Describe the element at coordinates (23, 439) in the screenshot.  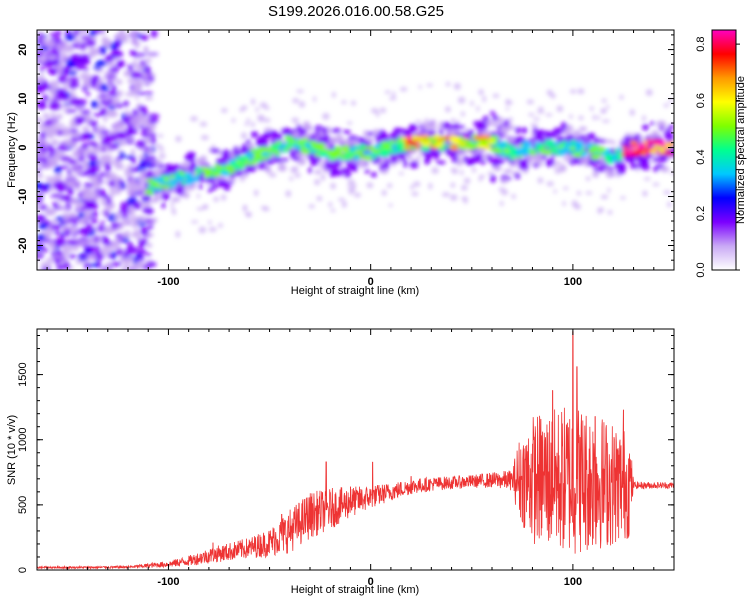
I see `y-tick-label: 1000` at that location.